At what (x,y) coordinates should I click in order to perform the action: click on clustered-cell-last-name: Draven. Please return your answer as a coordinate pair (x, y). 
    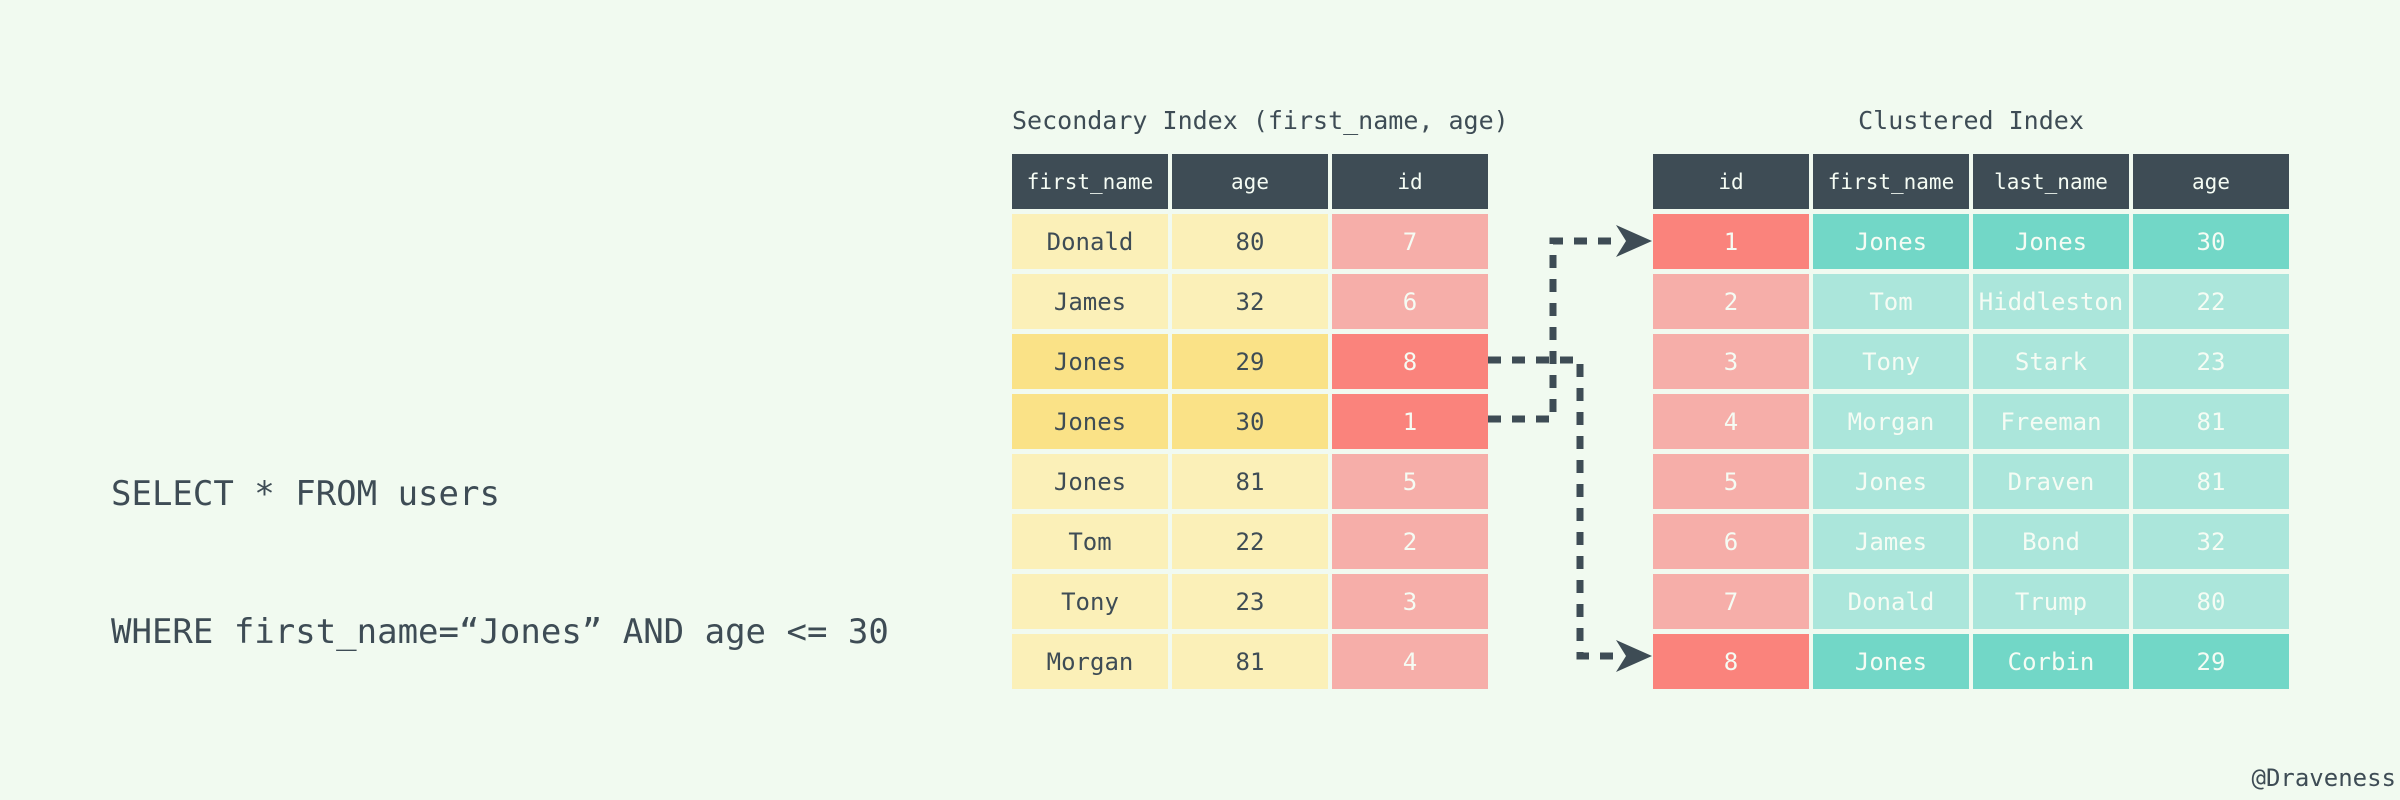
    Looking at the image, I should click on (2051, 481).